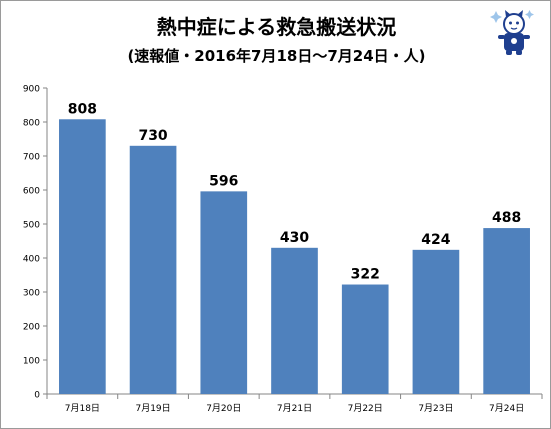 The image size is (551, 429). I want to click on x-tick-label: 7月20日, so click(223, 408).